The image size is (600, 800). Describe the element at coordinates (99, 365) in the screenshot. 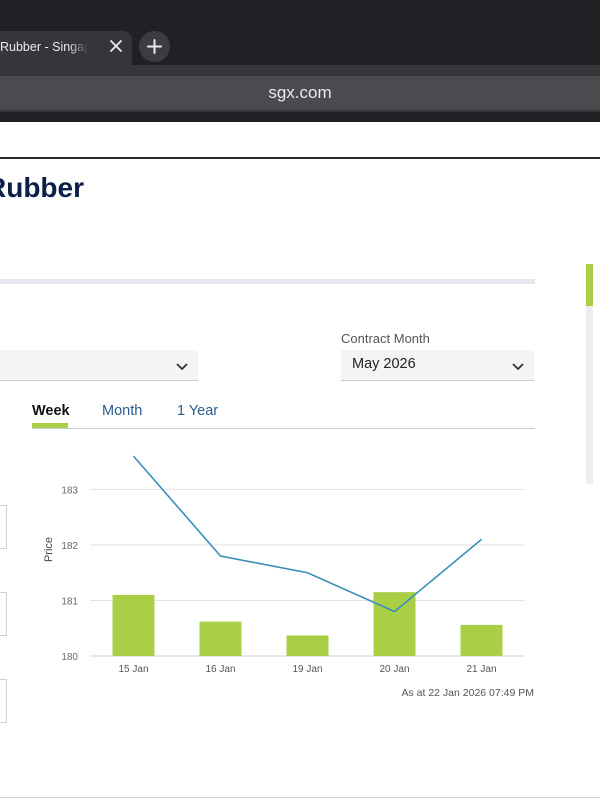

I see `product-select` at that location.